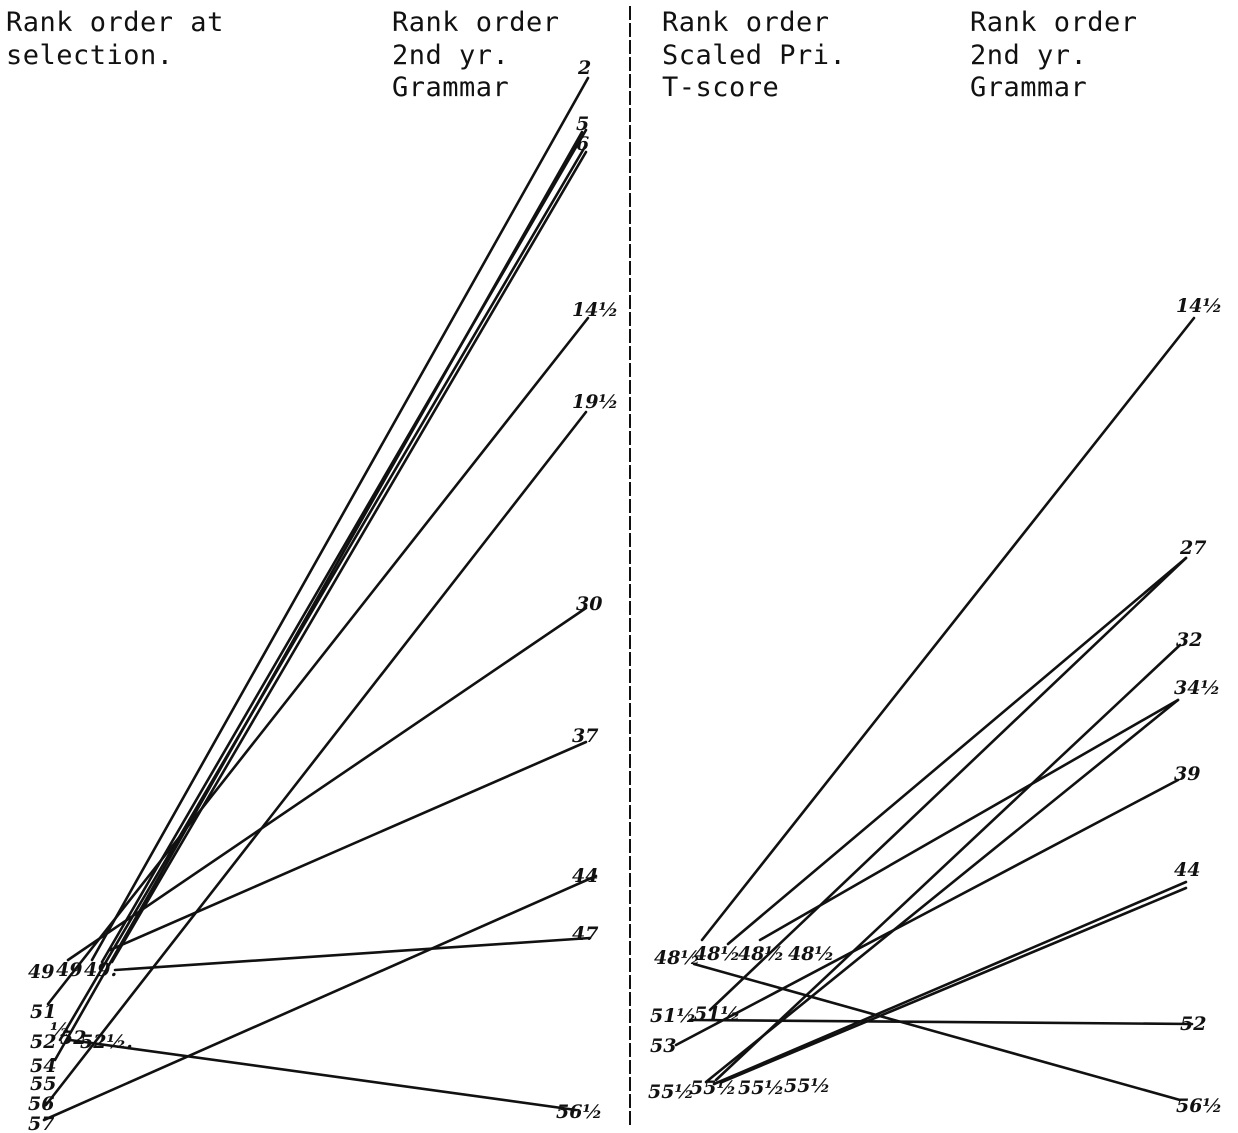 Image resolution: width=1238 pixels, height=1133 pixels. I want to click on left-selection-header-line1: Rank order at, so click(115, 22).